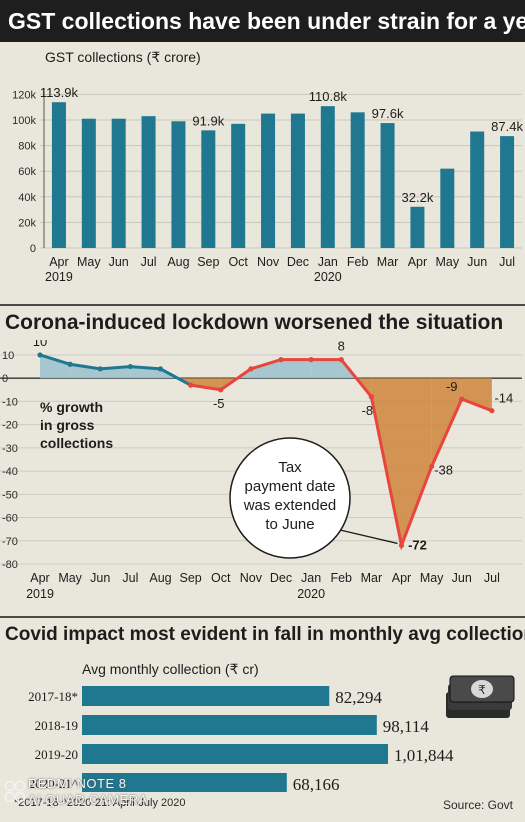 This screenshot has height=822, width=525. Describe the element at coordinates (388, 262) in the screenshot. I see `x-tick-label: Mar` at that location.